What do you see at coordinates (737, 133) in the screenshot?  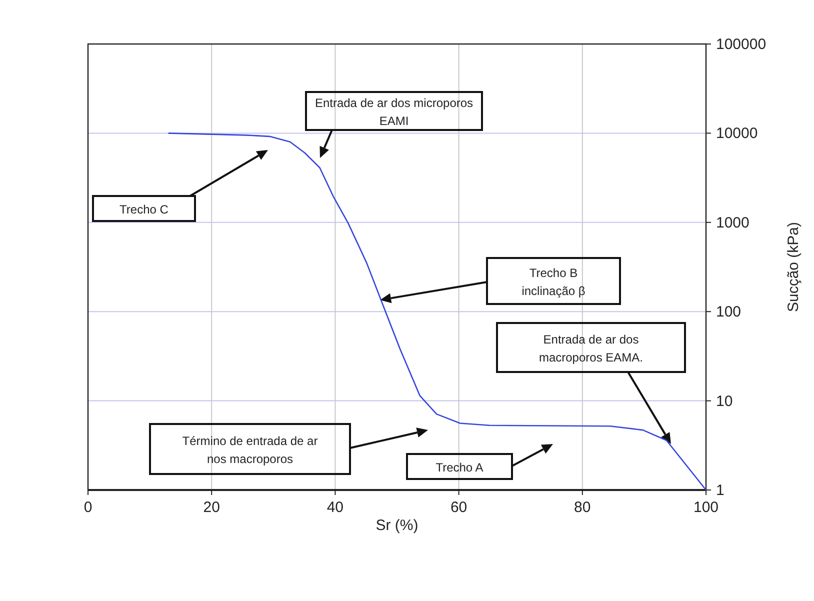 I see `y-tick-label: 10000` at bounding box center [737, 133].